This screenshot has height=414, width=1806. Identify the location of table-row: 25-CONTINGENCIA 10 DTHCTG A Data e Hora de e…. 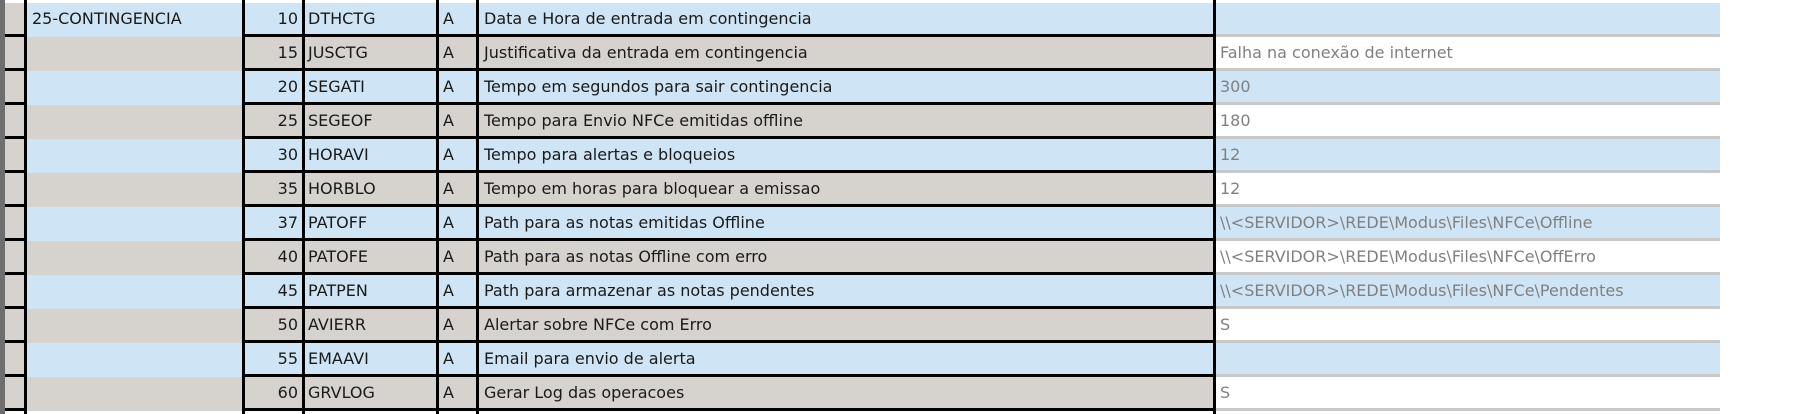
(860, 20).